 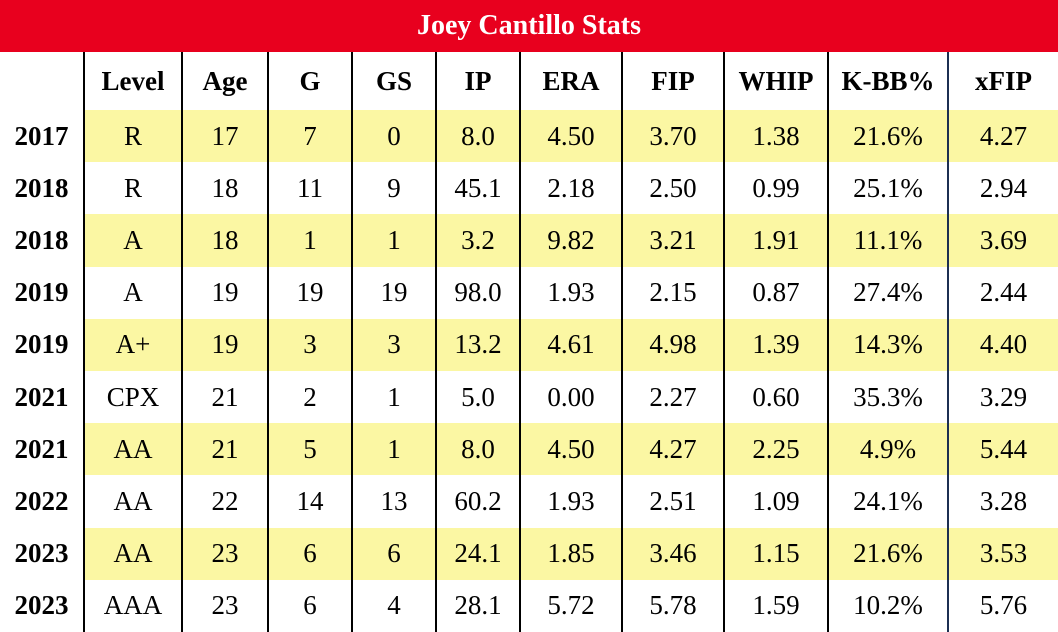 I want to click on stat-cell: AAA, so click(x=132, y=605).